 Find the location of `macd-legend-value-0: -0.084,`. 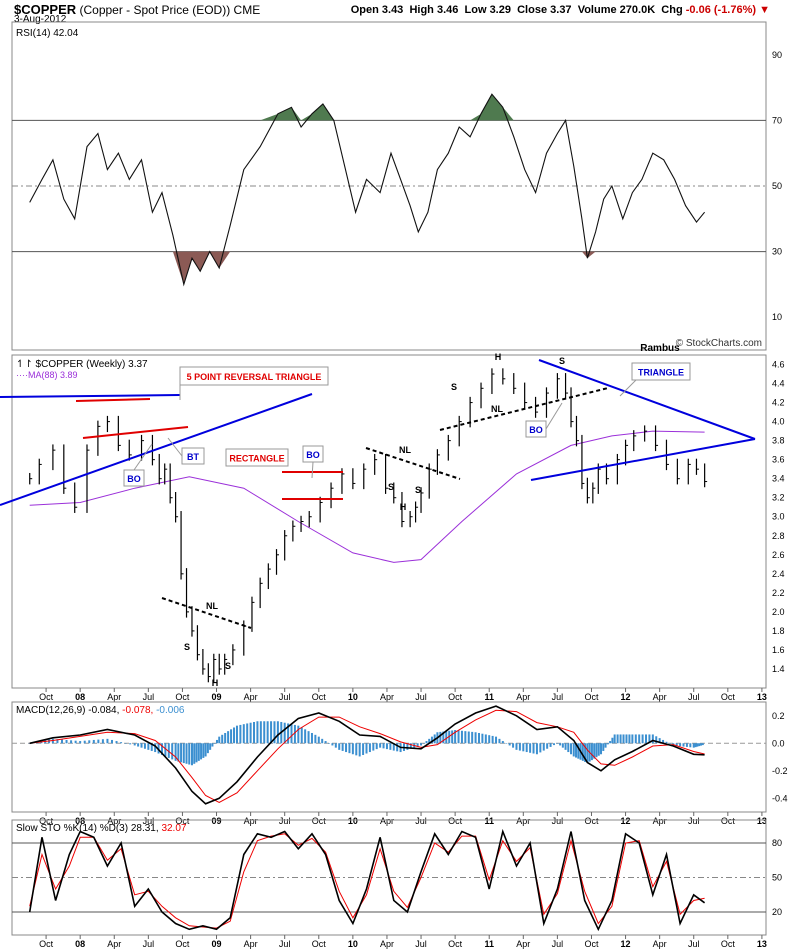

macd-legend-value-0: -0.084, is located at coordinates (105, 710).